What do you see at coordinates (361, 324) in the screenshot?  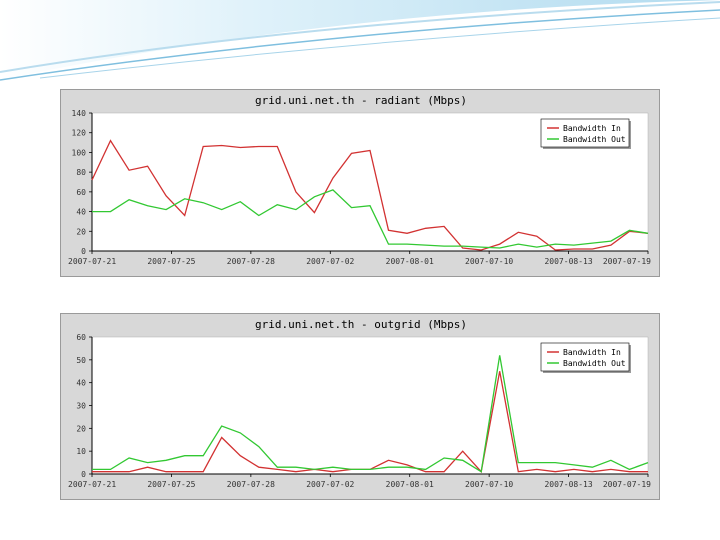 I see `chart-title: grid.uni.net.th - outgrid (Mbps)` at bounding box center [361, 324].